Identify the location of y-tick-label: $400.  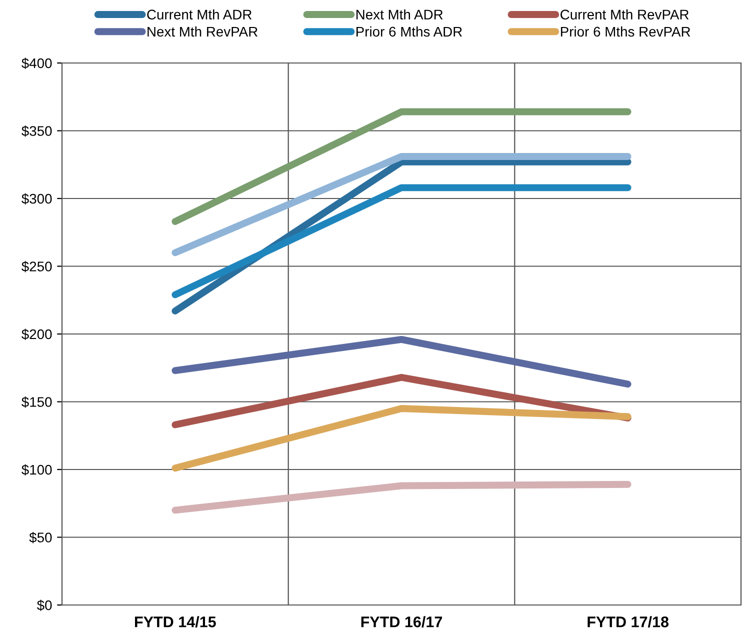
(37, 63).